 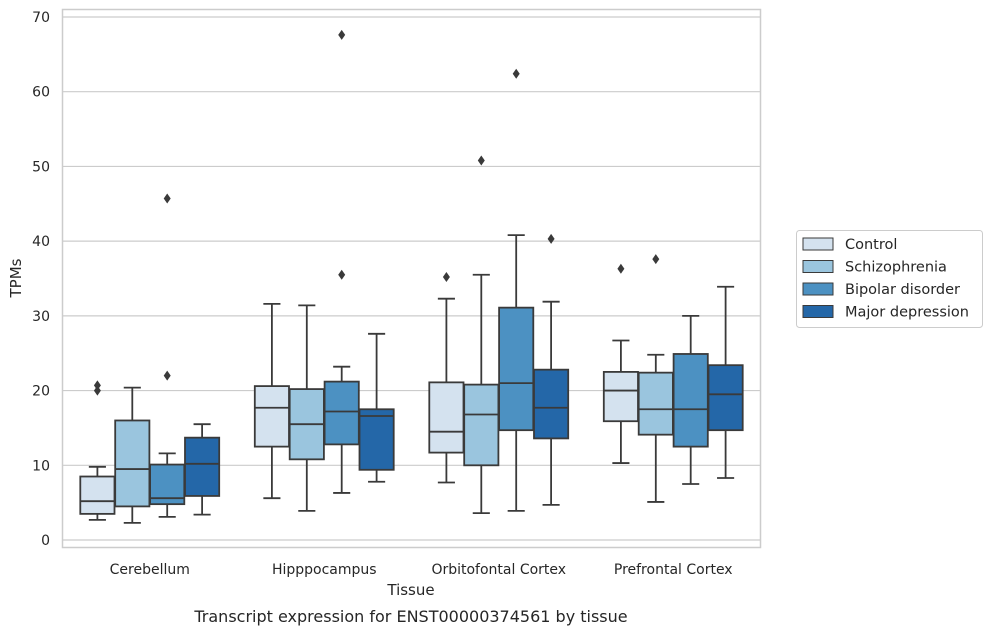 What do you see at coordinates (896, 268) in the screenshot?
I see `legend-label: Schizophrenia` at bounding box center [896, 268].